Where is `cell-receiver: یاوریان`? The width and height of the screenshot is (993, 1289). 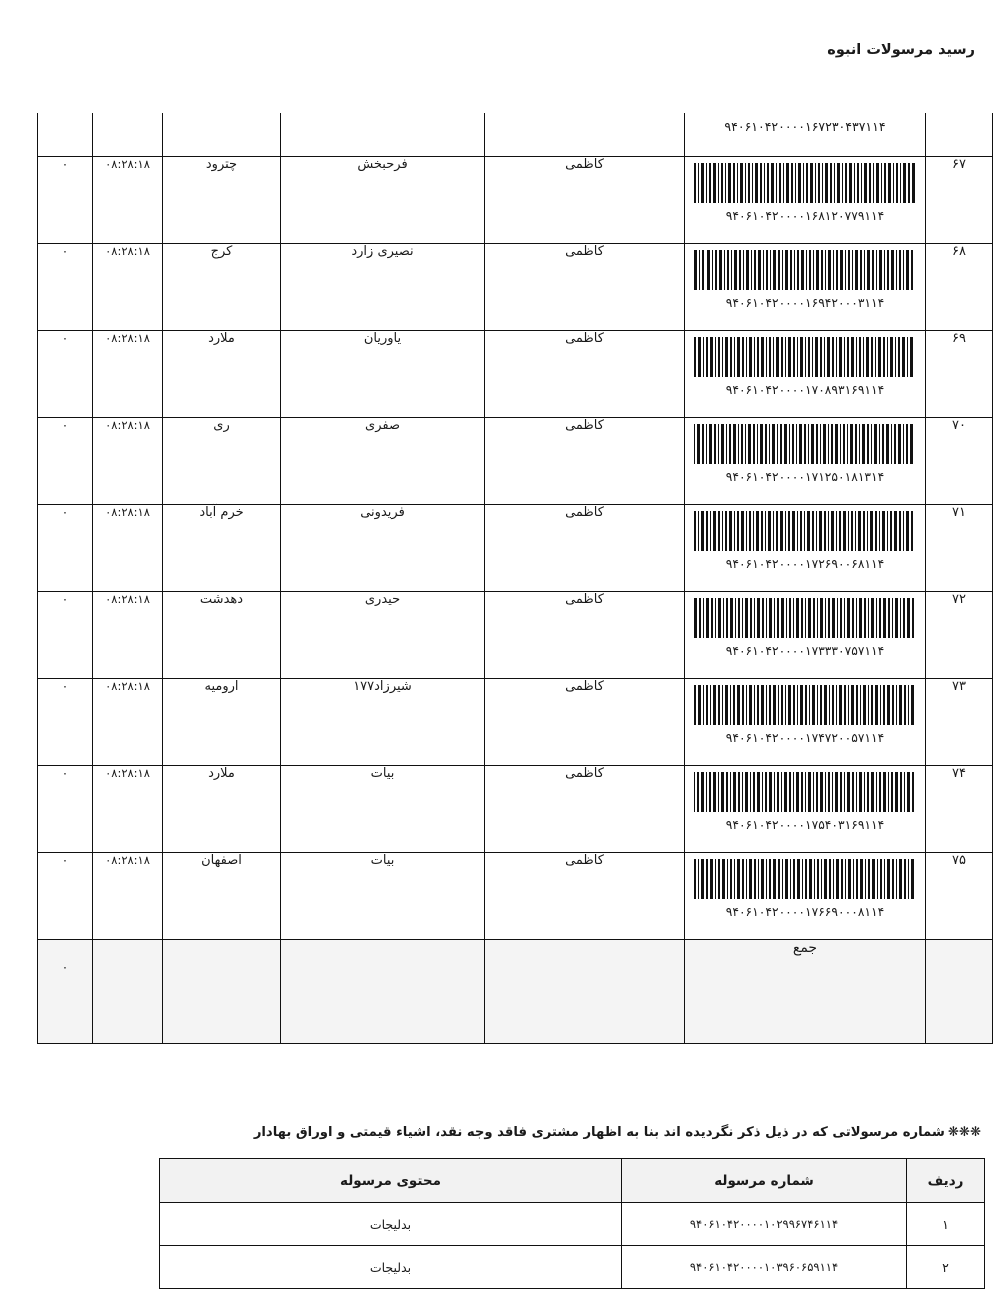 cell-receiver: یاوریان is located at coordinates (382, 374).